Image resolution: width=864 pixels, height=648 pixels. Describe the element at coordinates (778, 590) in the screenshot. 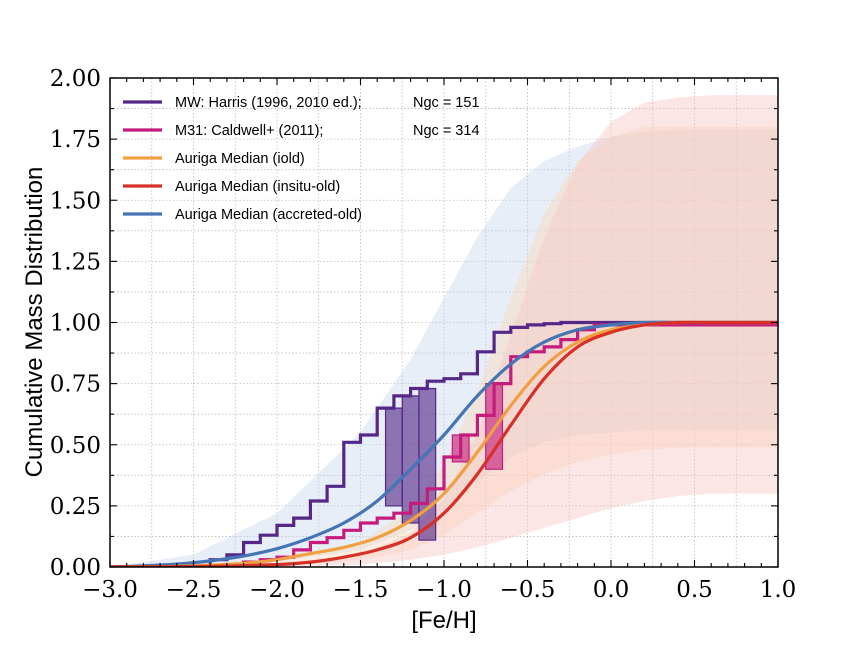

I see `x-tick-label: 1.0` at that location.